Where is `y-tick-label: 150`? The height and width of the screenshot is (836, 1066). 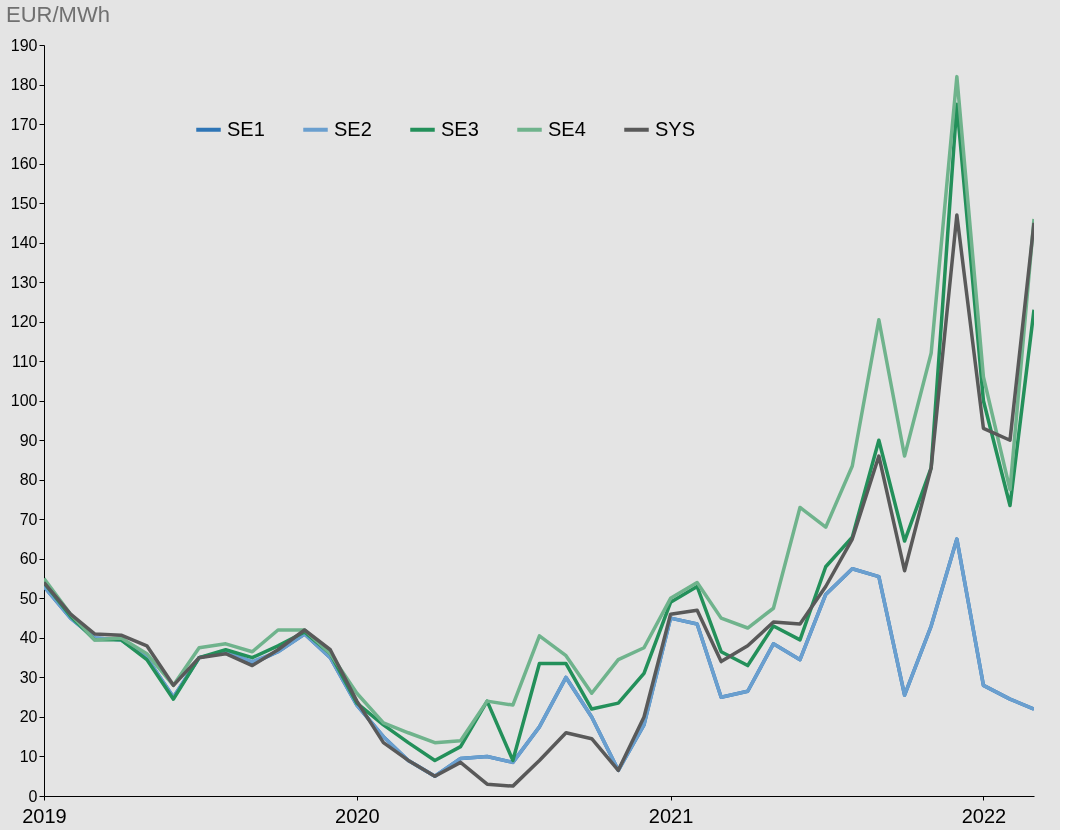
y-tick-label: 150 is located at coordinates (24, 203).